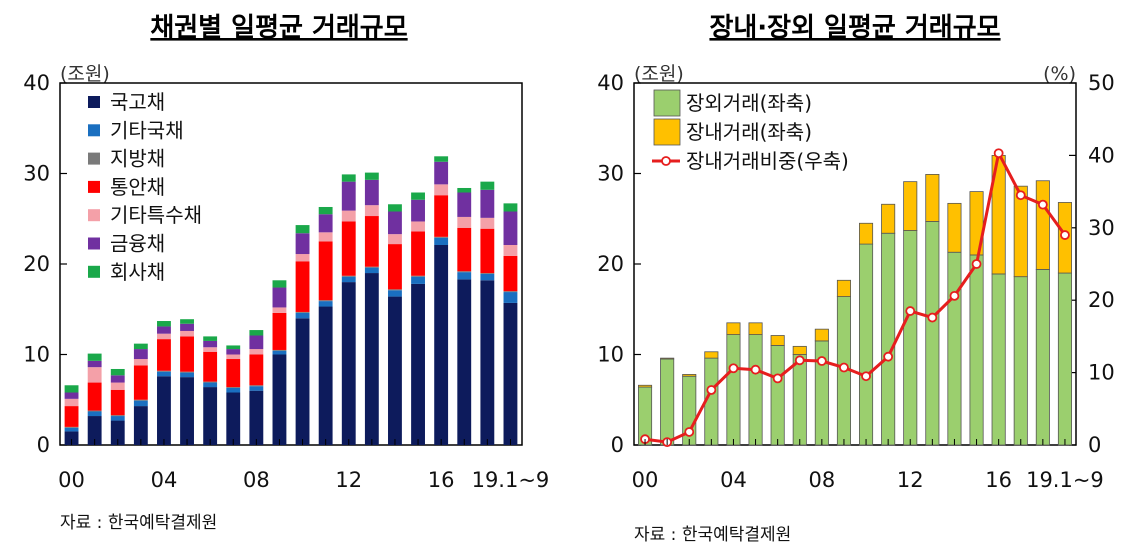 This screenshot has width=1128, height=544. What do you see at coordinates (1094, 445) in the screenshot?
I see `y2-tick-label: 0` at bounding box center [1094, 445].